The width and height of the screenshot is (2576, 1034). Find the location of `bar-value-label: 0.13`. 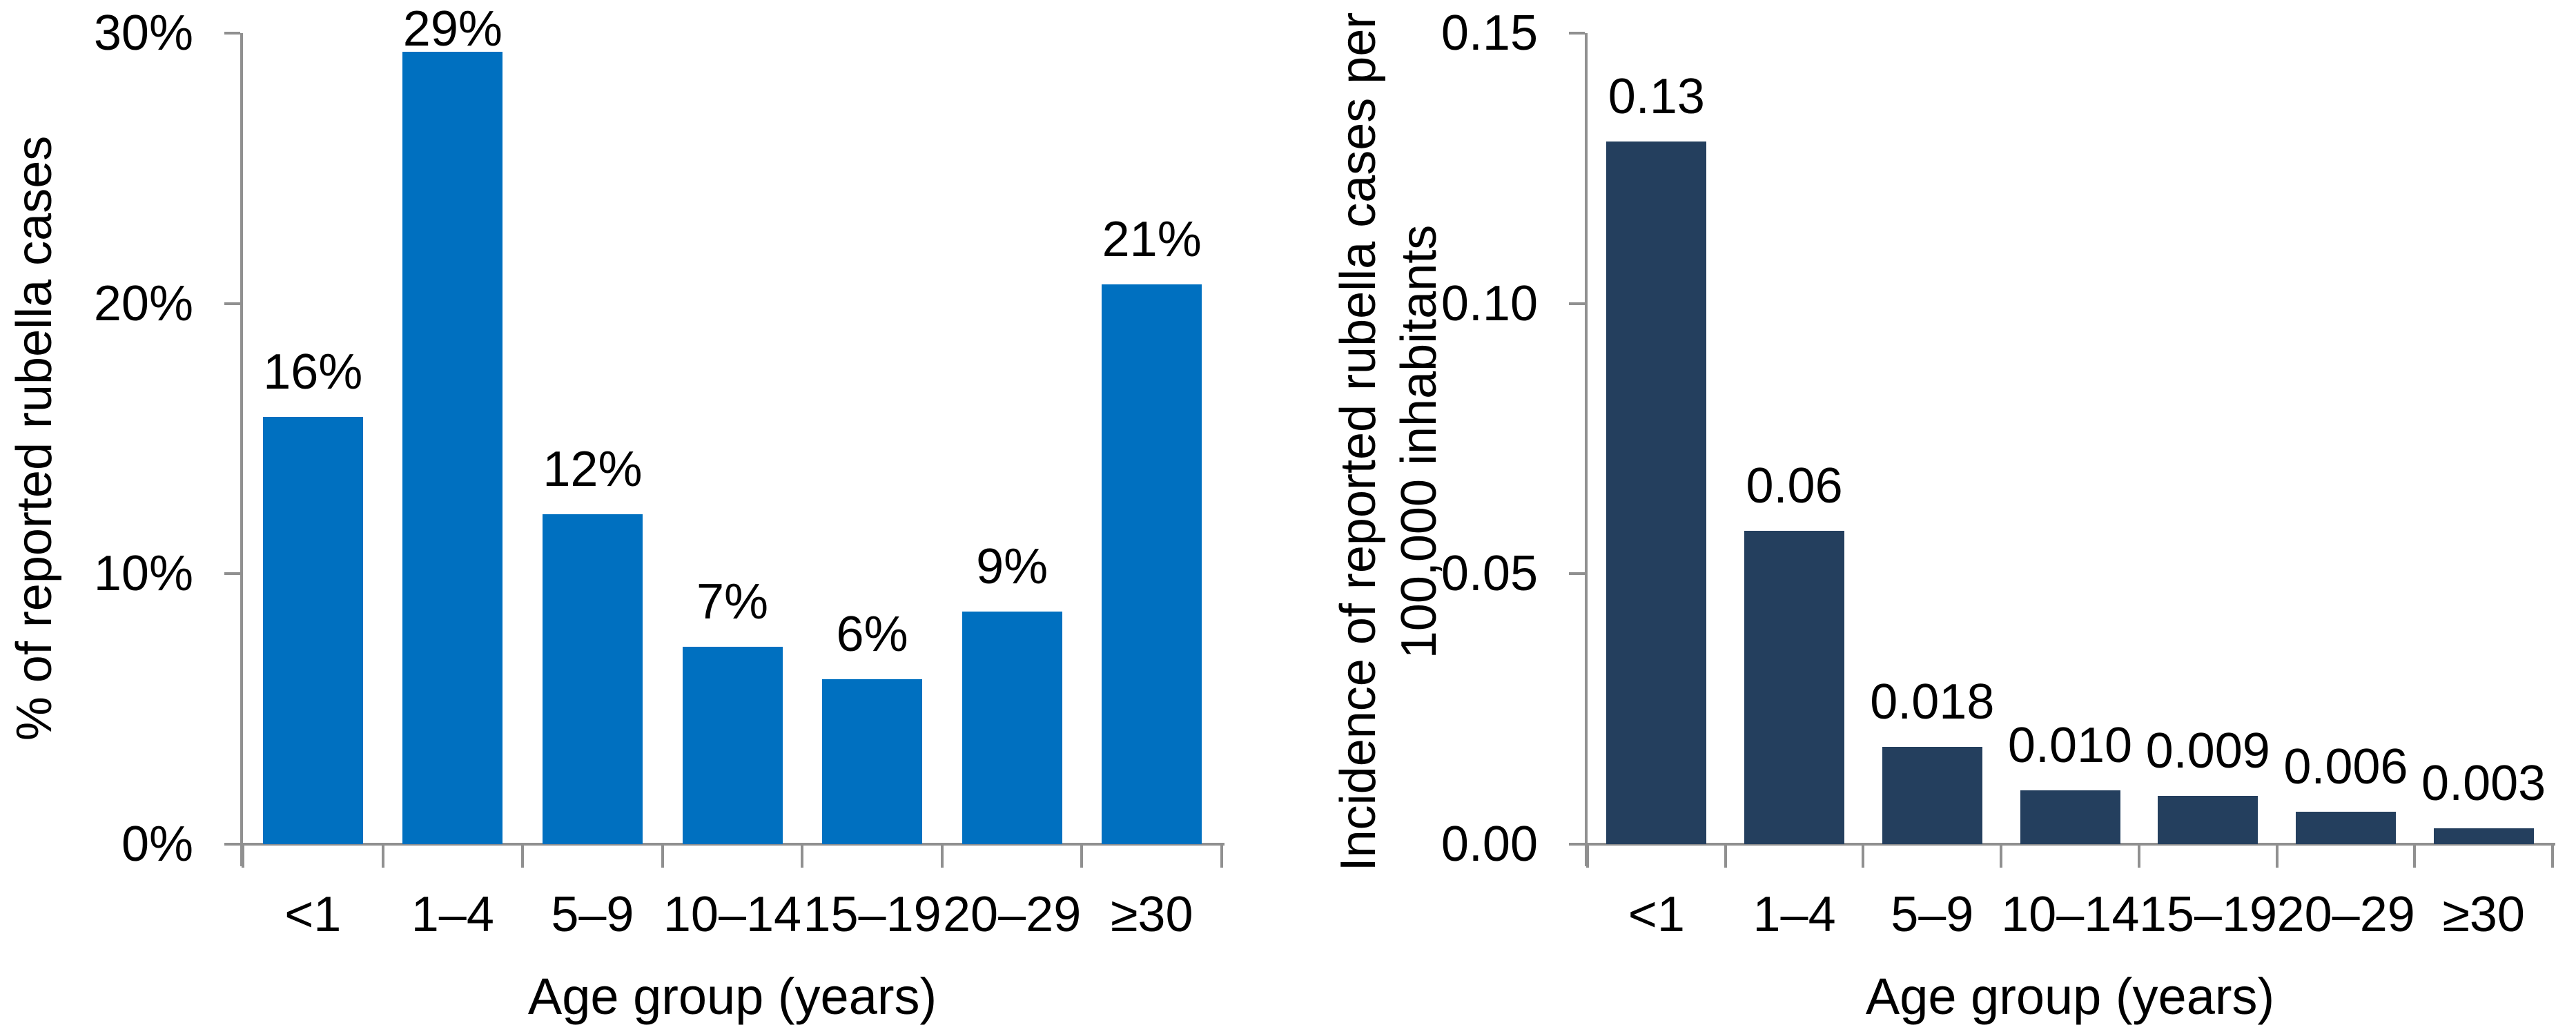

bar-value-label: 0.13 is located at coordinates (1656, 96).